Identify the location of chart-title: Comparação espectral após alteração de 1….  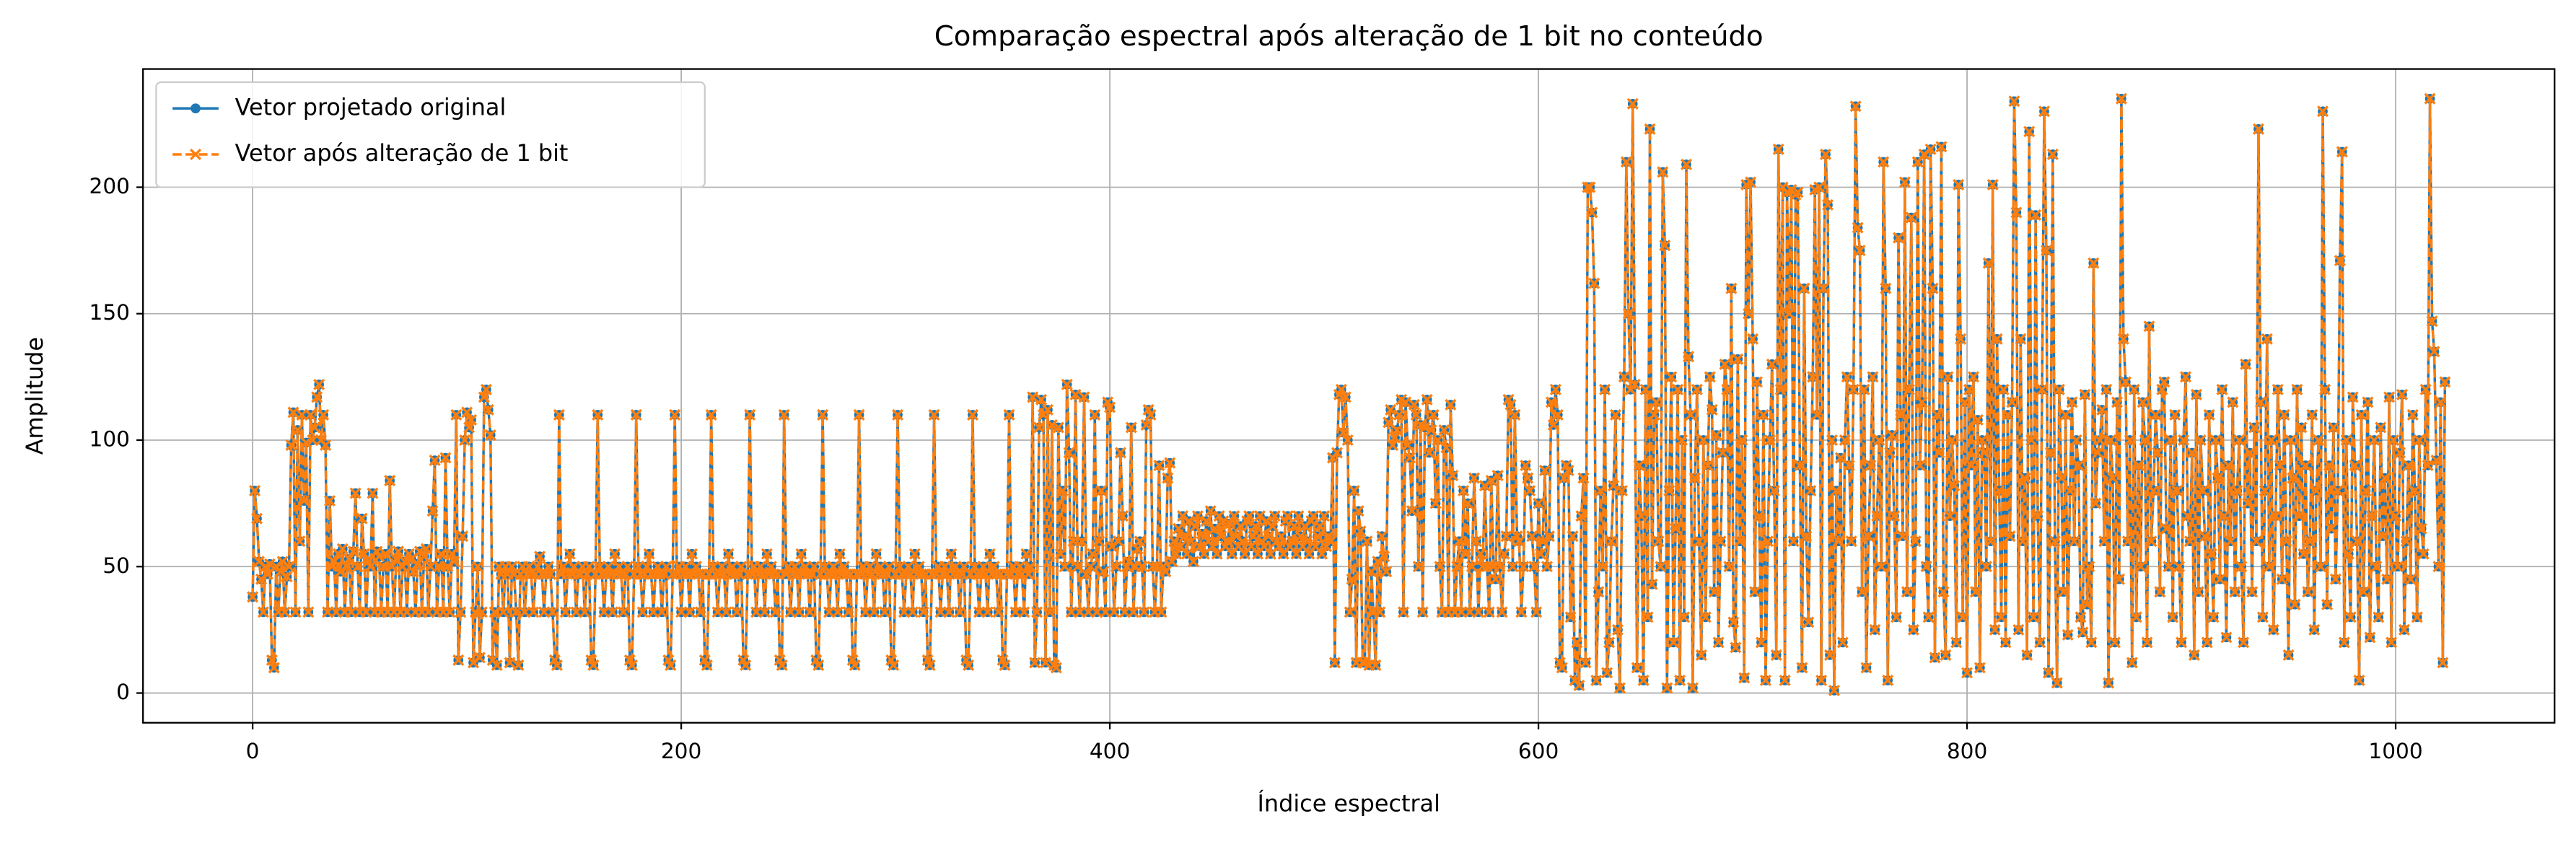
(1349, 36).